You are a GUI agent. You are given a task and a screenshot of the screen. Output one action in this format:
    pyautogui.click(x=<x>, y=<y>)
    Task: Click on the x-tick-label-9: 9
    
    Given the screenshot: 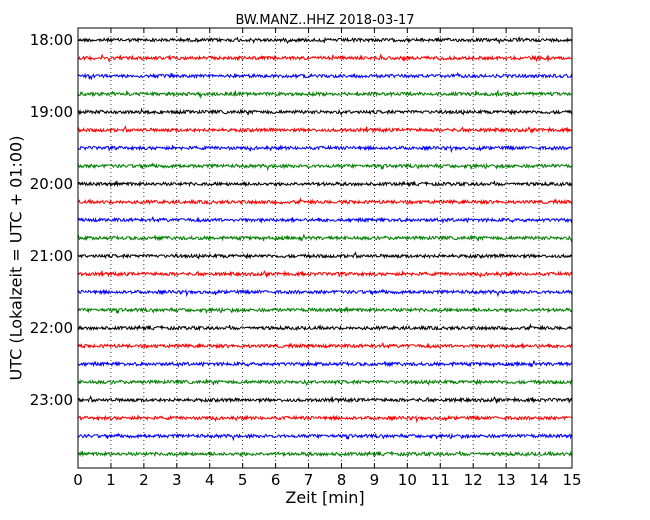 What is the action you would take?
    pyautogui.click(x=375, y=480)
    